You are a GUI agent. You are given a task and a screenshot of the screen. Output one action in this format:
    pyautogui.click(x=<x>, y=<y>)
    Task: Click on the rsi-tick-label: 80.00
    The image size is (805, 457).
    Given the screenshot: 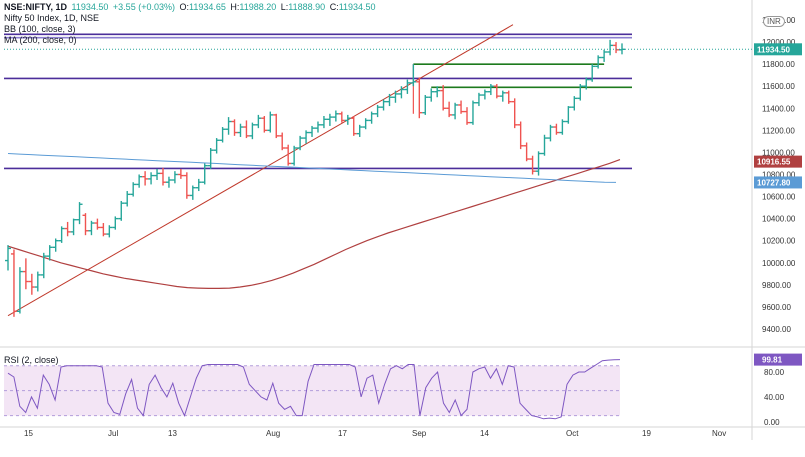 What is the action you would take?
    pyautogui.click(x=774, y=372)
    